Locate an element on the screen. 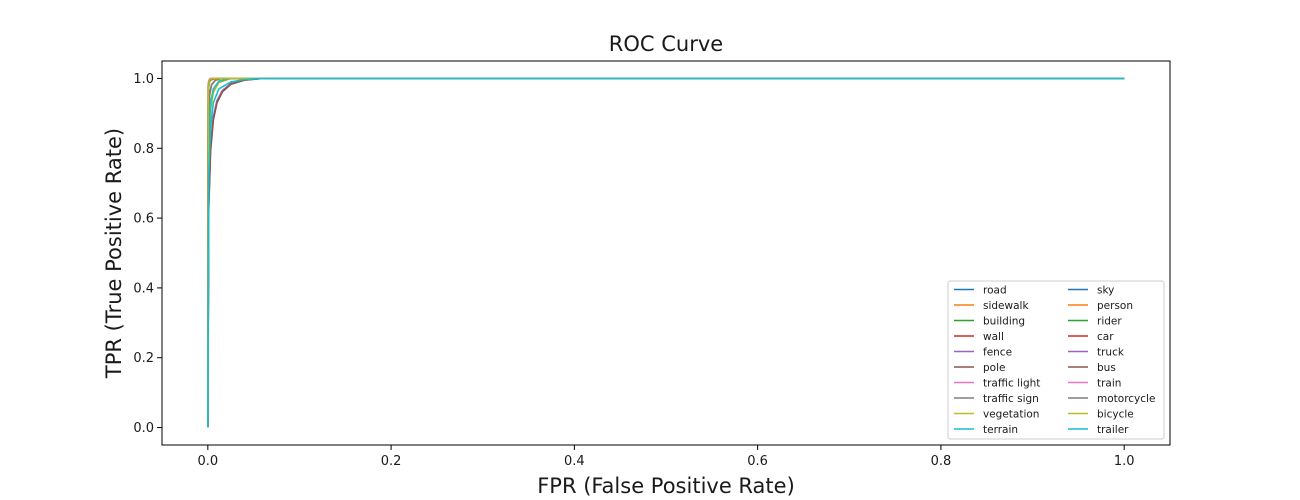 This screenshot has height=500, width=1300. x-tick-label: 0.6 is located at coordinates (757, 461).